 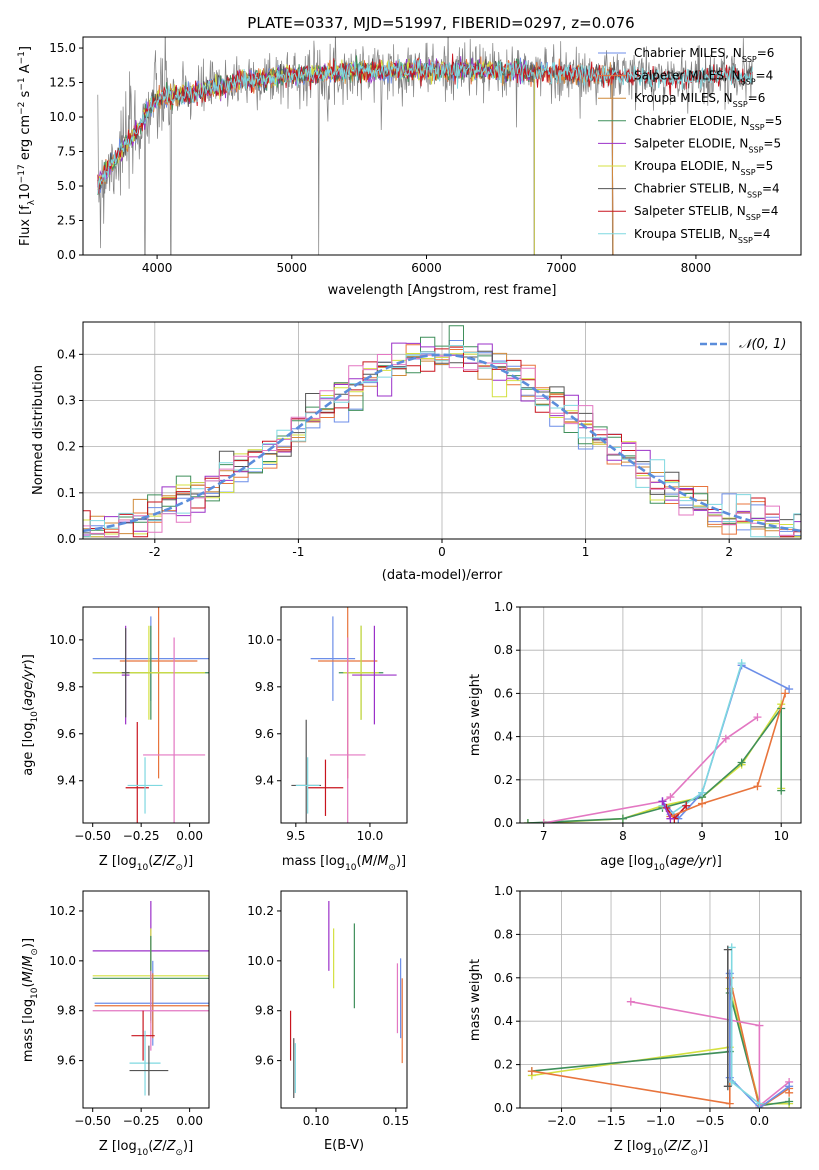 What do you see at coordinates (757, 98) in the screenshot?
I see `legend-eq: =6` at bounding box center [757, 98].